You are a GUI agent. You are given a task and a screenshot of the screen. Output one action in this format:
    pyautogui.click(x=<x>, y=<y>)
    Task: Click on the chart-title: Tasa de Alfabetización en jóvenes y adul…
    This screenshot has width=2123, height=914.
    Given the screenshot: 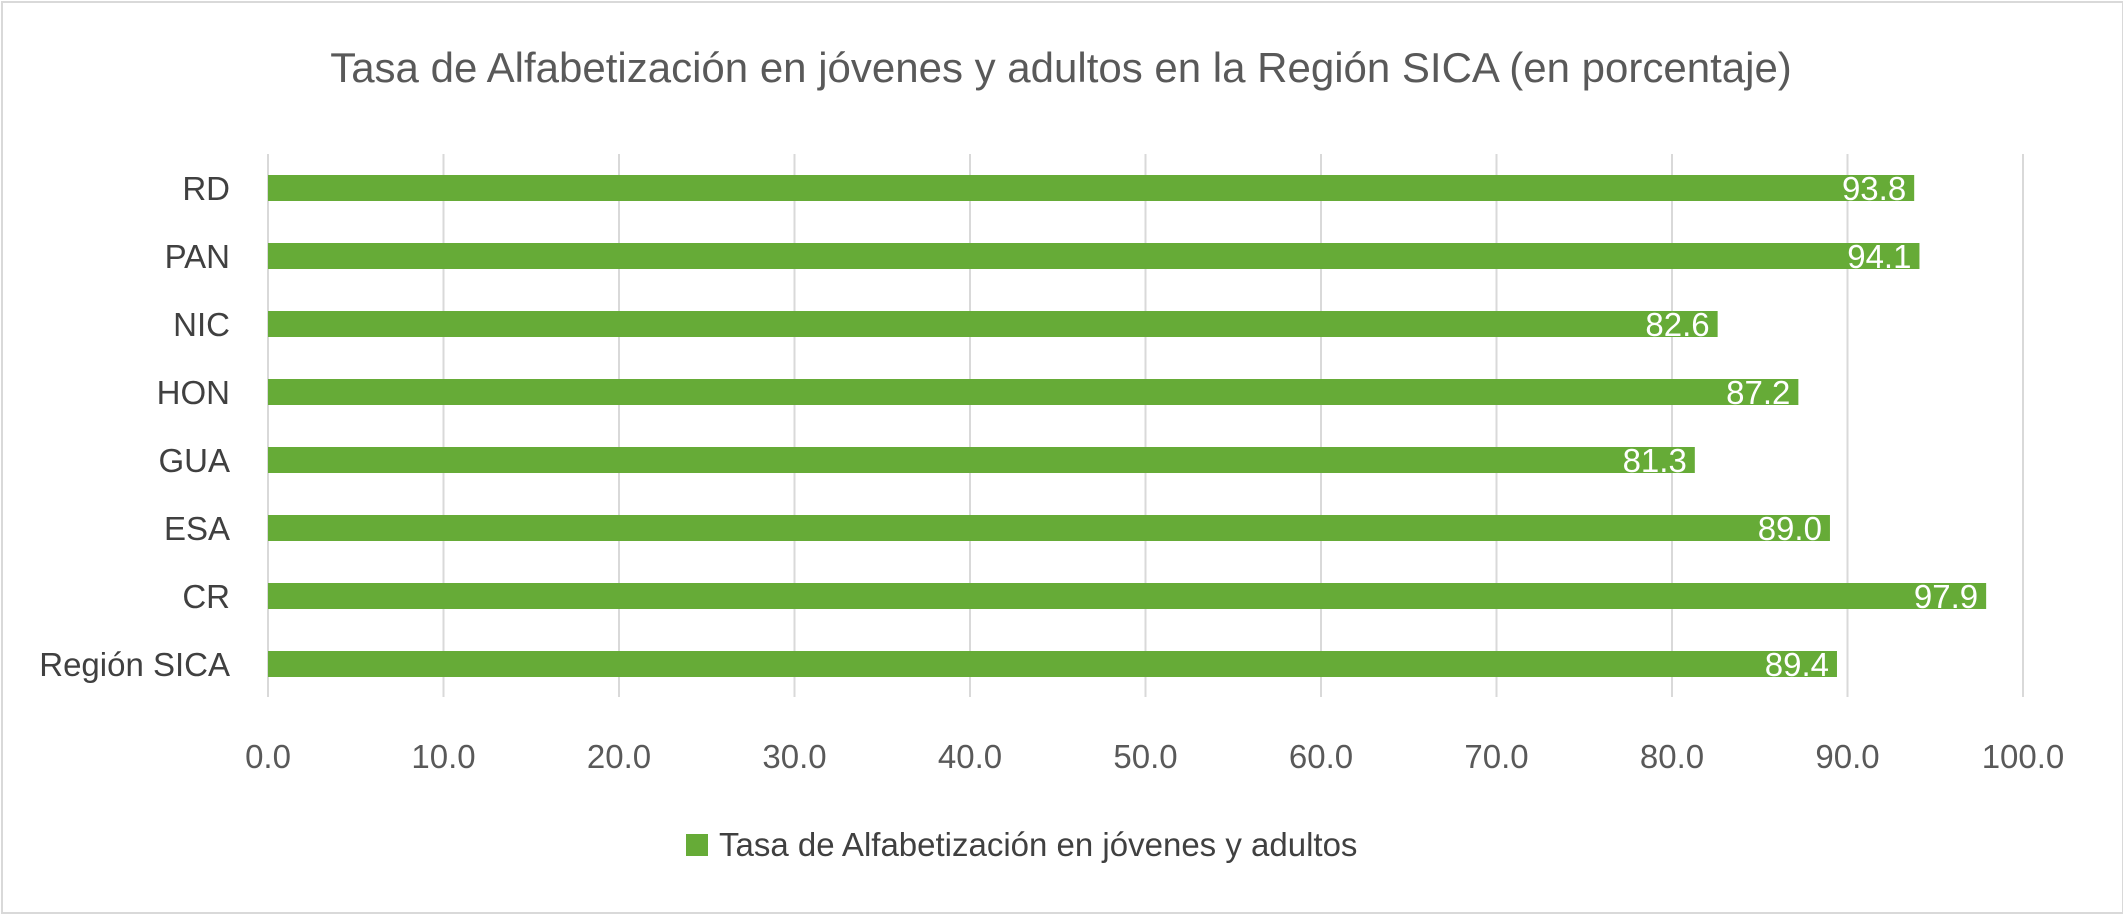 What is the action you would take?
    pyautogui.click(x=1061, y=67)
    